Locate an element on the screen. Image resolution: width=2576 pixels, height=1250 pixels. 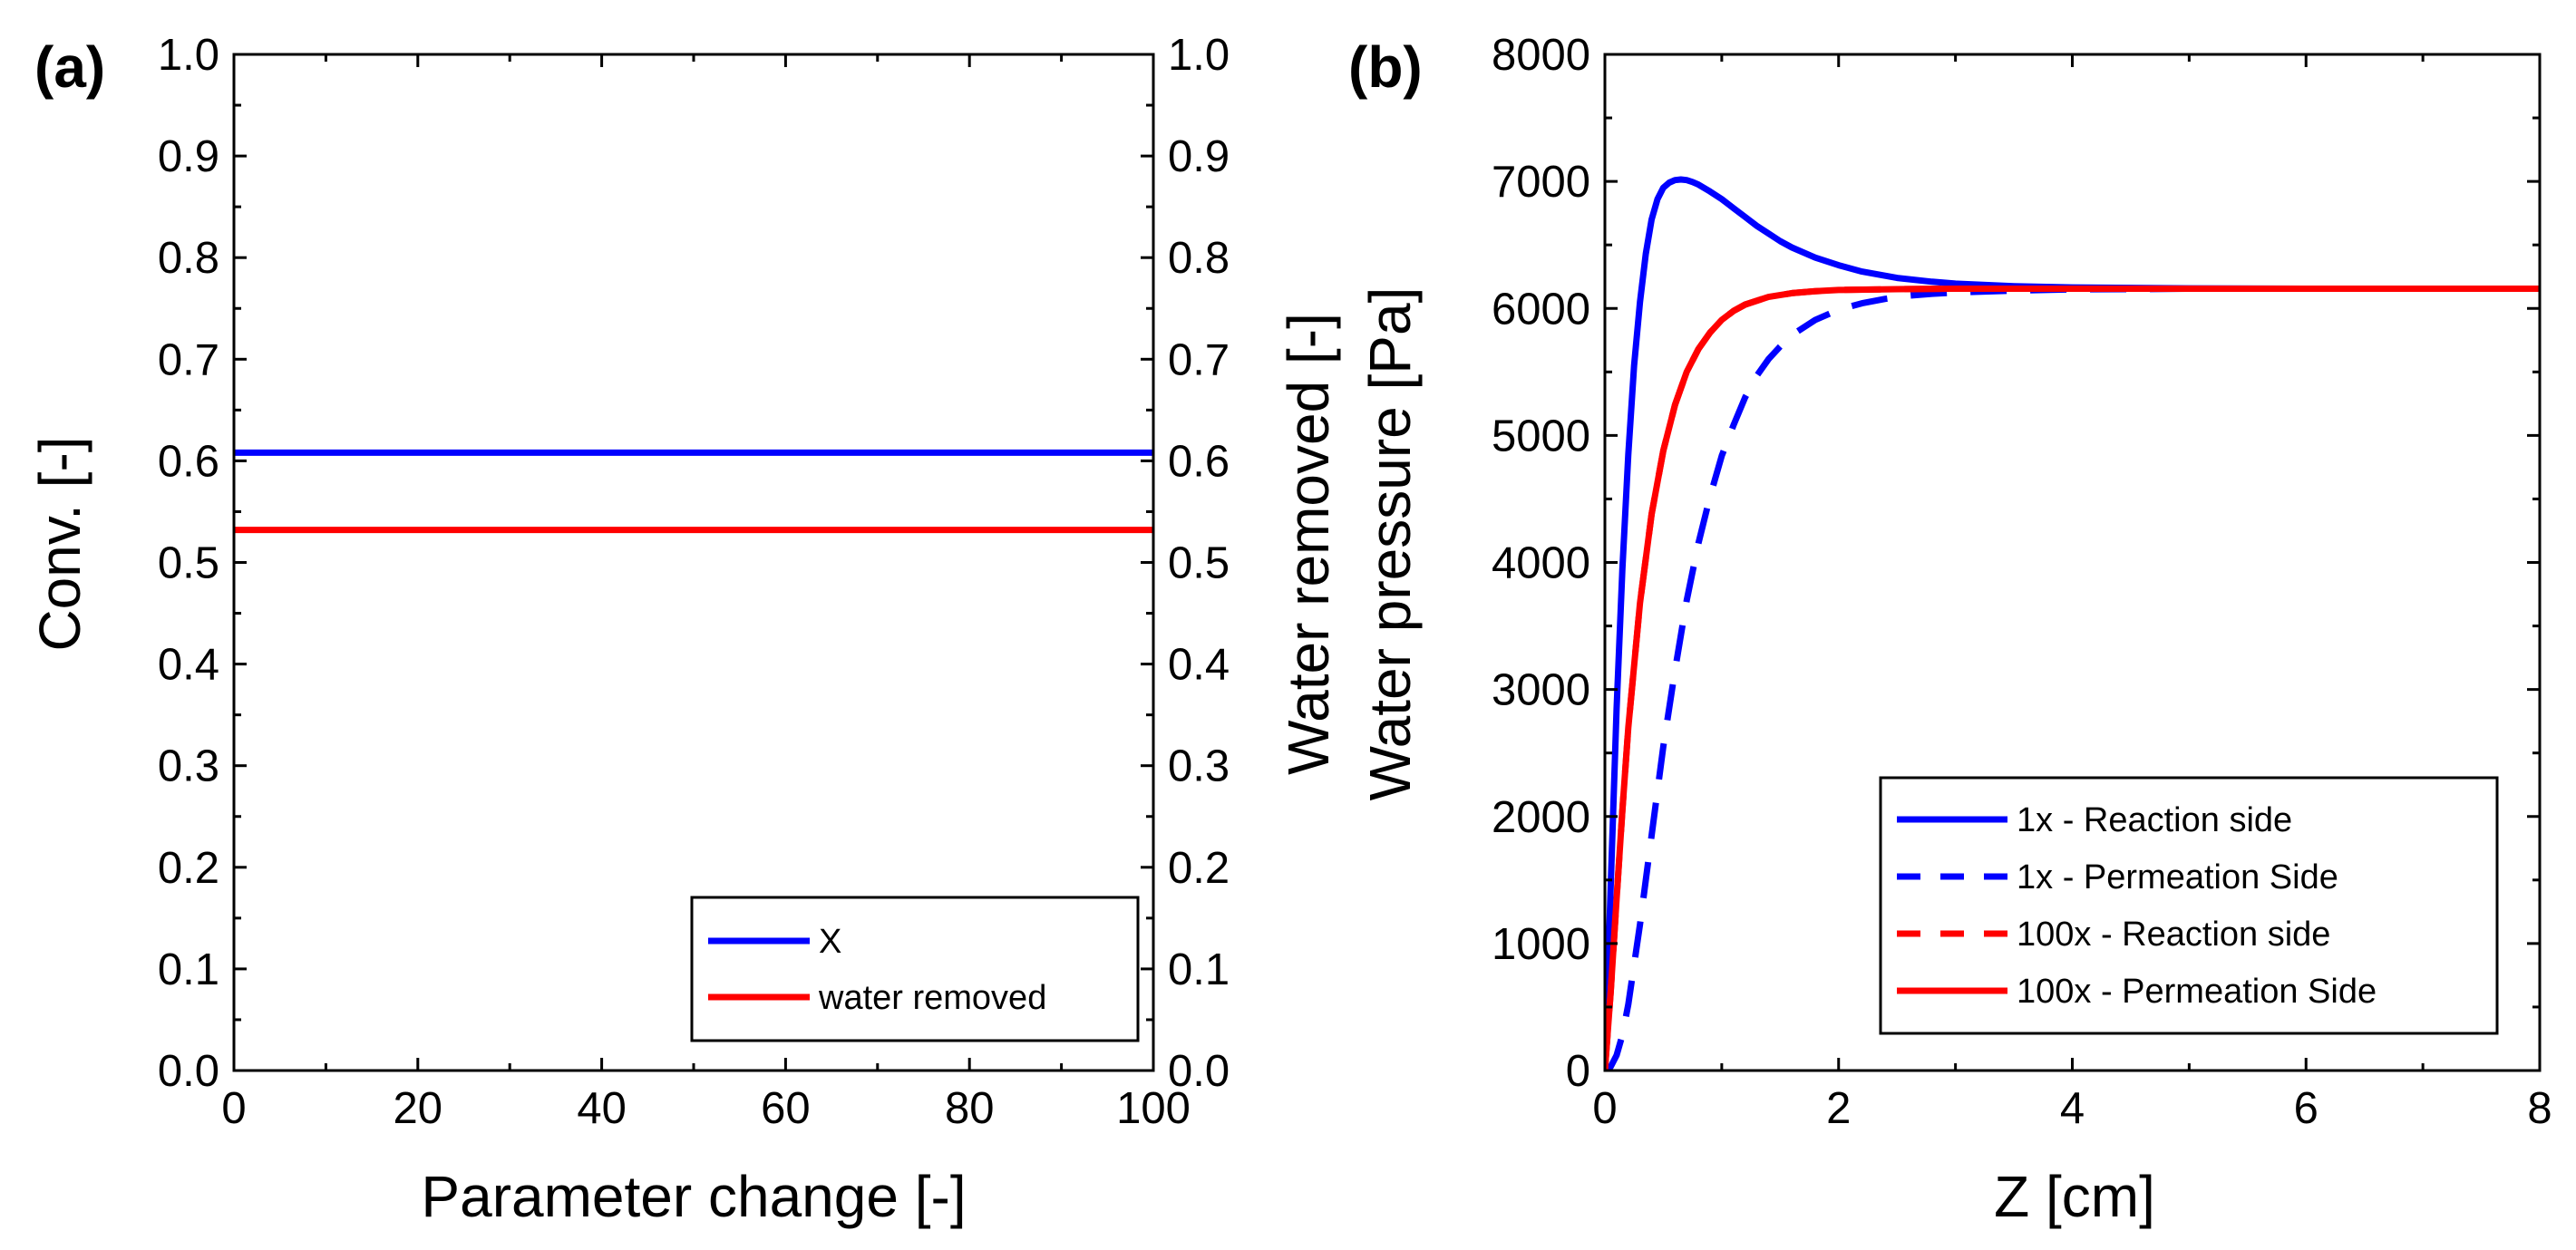
panel-b-ylabel: Water pressure [Pa] is located at coordinates (1390, 544).